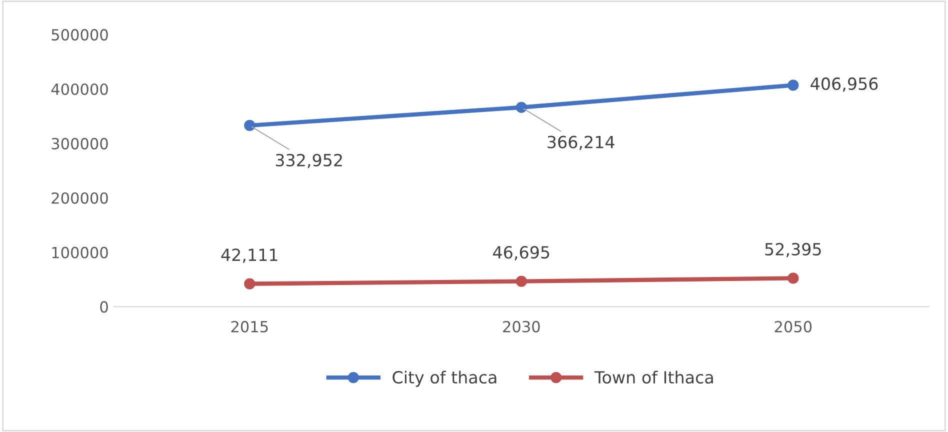  What do you see at coordinates (79, 89) in the screenshot?
I see `y-tick-label: 400000` at bounding box center [79, 89].